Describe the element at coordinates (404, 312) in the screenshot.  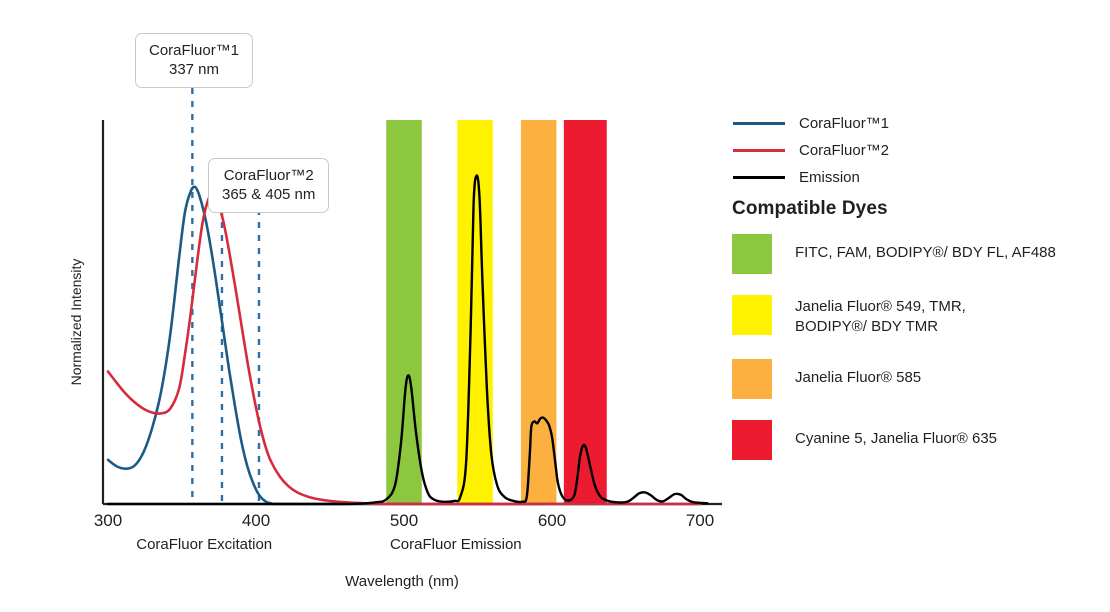
I see `green-band` at that location.